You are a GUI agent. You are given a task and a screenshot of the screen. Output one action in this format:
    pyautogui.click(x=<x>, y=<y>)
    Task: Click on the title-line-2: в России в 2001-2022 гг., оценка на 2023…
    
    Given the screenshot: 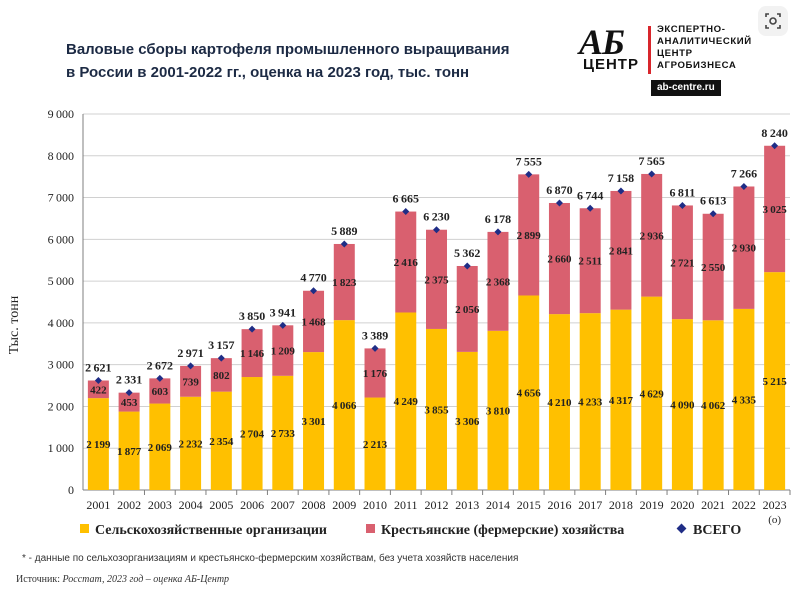 What is the action you would take?
    pyautogui.click(x=268, y=72)
    